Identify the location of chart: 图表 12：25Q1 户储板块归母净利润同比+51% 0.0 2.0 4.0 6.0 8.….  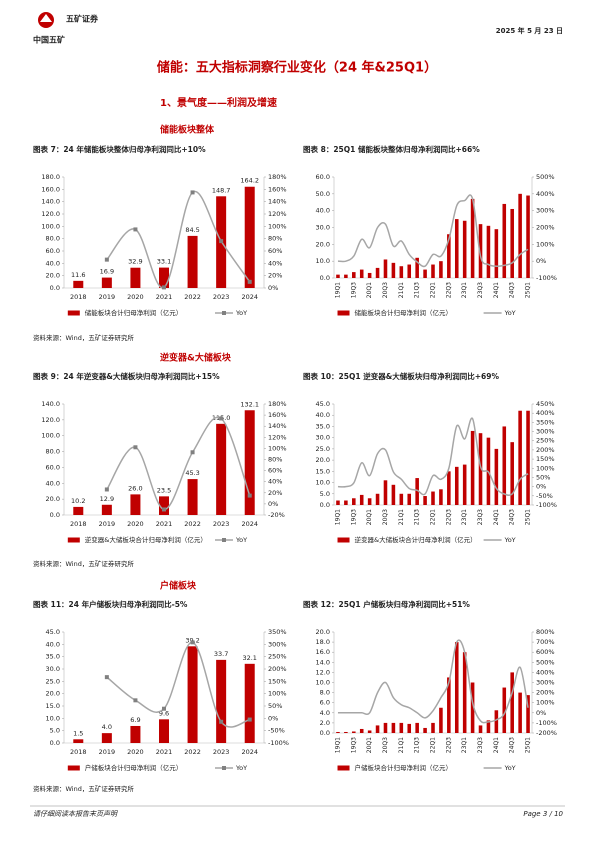
(430, 685).